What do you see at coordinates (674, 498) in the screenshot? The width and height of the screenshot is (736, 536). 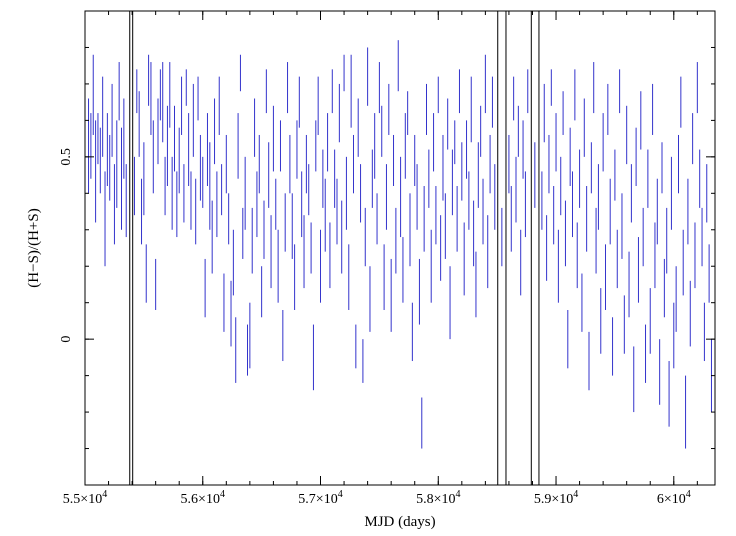 I see `x-tick-label: 6×10⁴` at bounding box center [674, 498].